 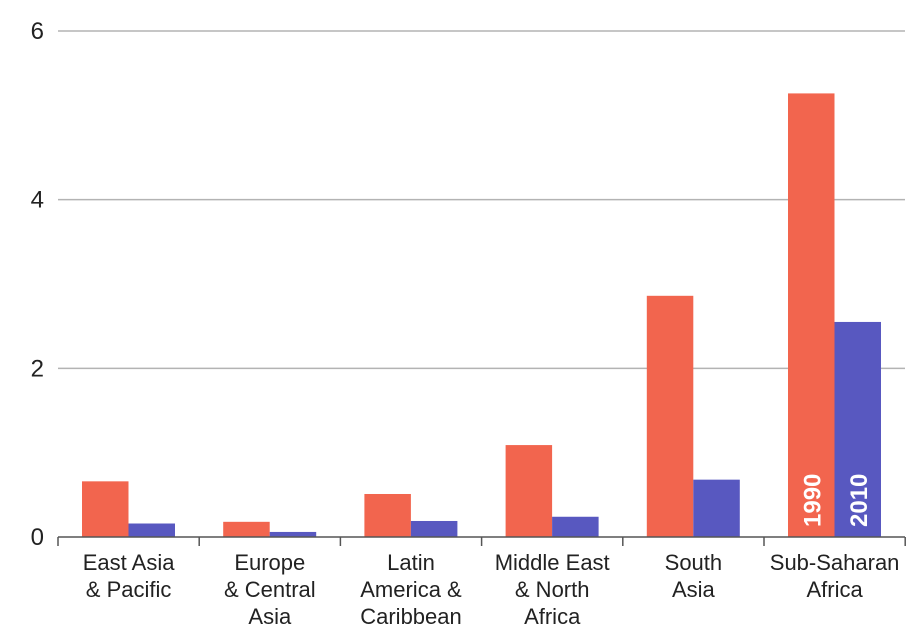 I want to click on x-tick-label: Middle East & North Africa, so click(x=552, y=589).